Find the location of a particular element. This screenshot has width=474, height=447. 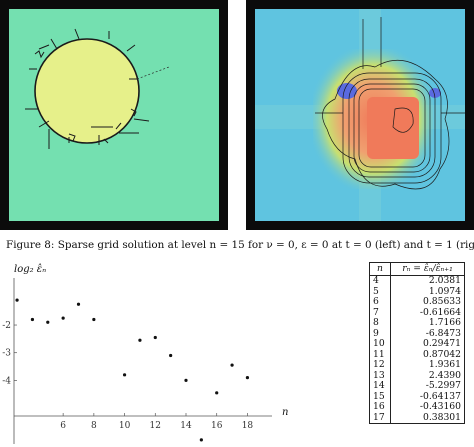

header-ratio: rₙ = ε̂ₙ/ε̂ₙ₊₁ is located at coordinates (427, 269).